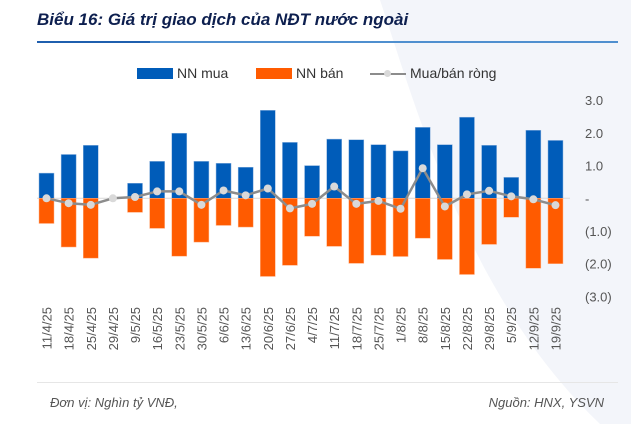 The image size is (631, 424). What do you see at coordinates (203, 73) in the screenshot?
I see `legend-label-buy: NN mua` at bounding box center [203, 73].